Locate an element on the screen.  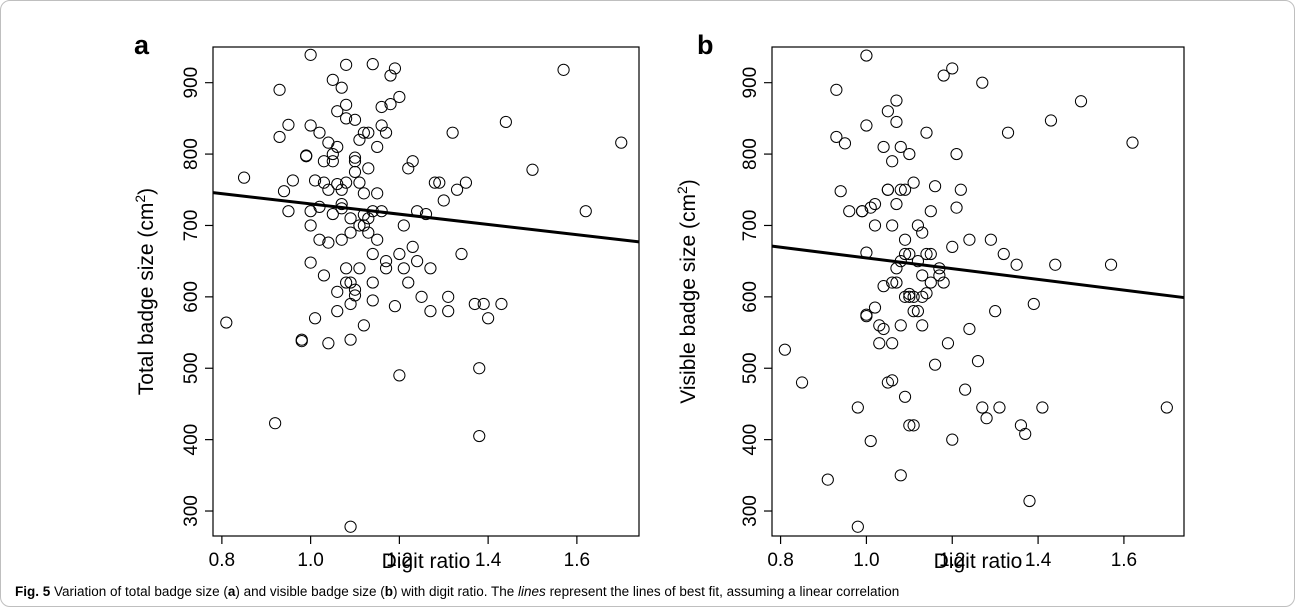
panel-letter-a: a is located at coordinates (142, 45).